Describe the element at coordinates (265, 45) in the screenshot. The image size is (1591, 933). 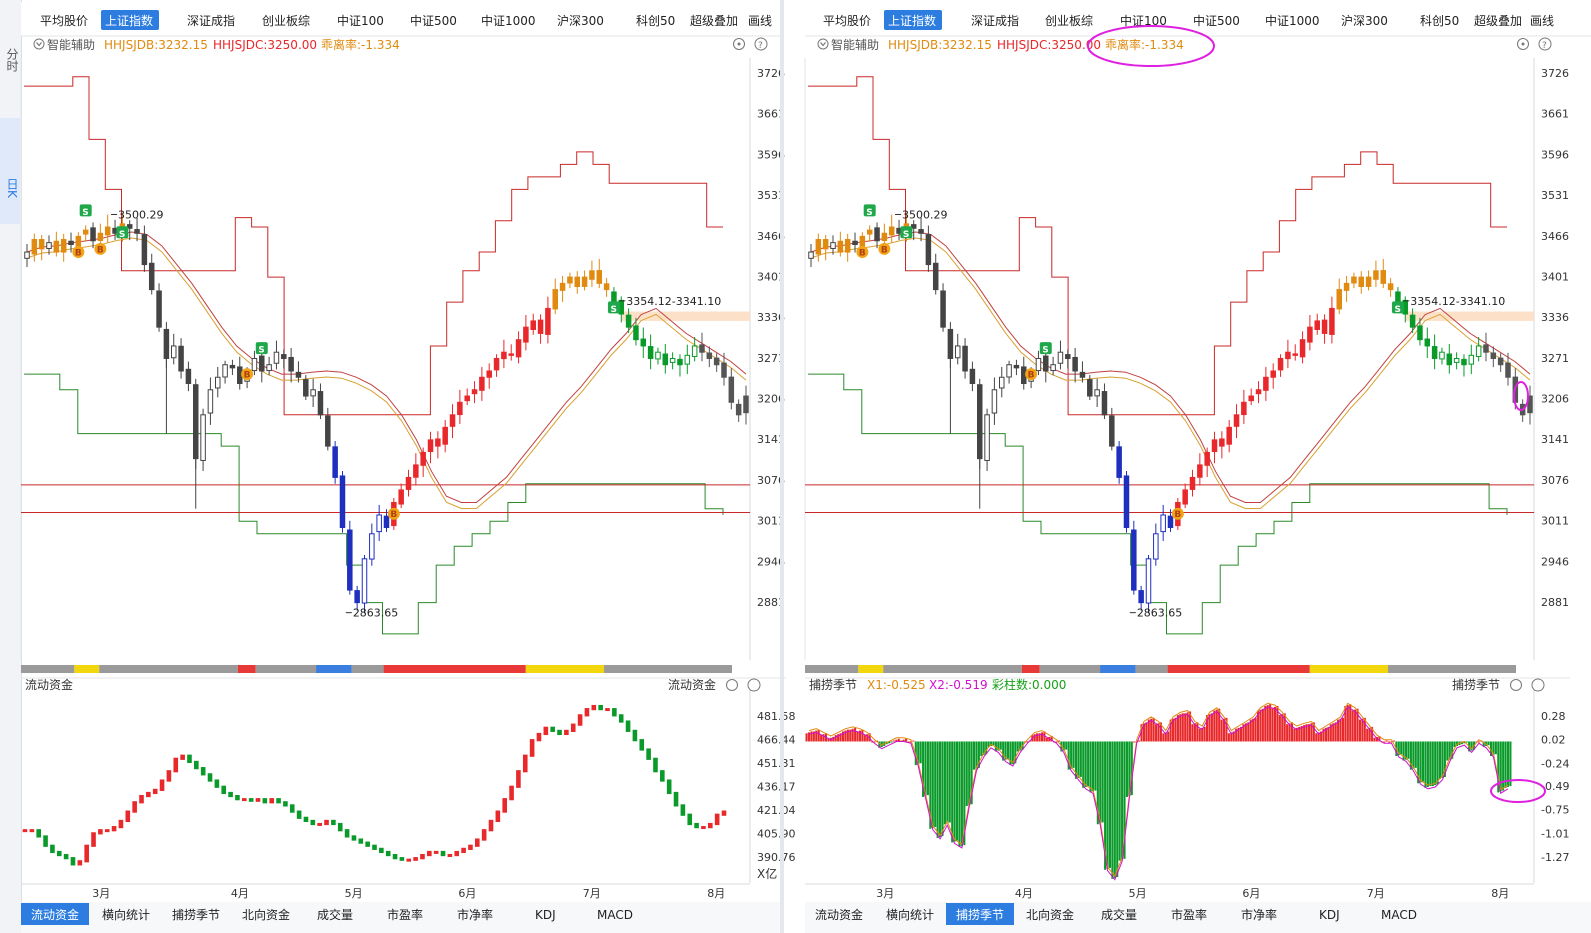
I see `indicator-dc: HHJSJDC:3250.00` at that location.